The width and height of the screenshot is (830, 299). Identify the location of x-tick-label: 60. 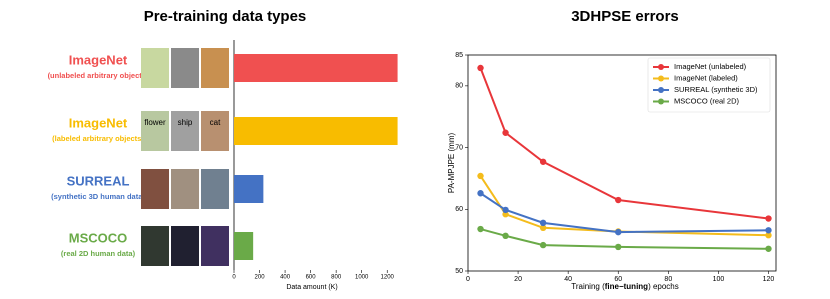
(618, 279).